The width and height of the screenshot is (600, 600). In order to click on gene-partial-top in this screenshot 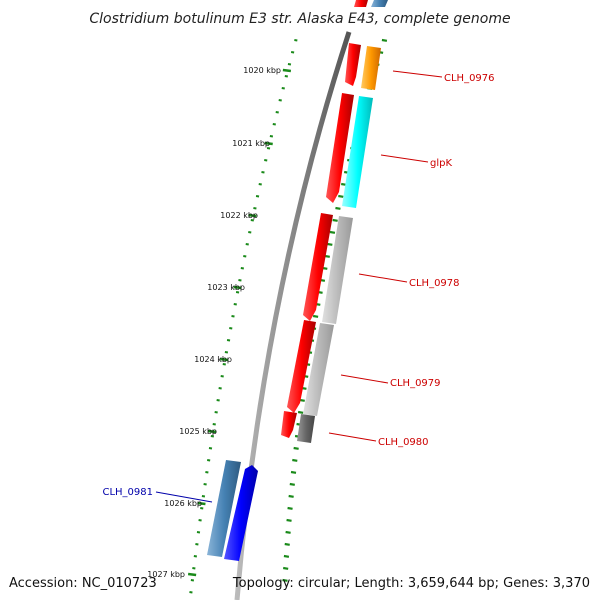, I will do `click(371, 3)`.